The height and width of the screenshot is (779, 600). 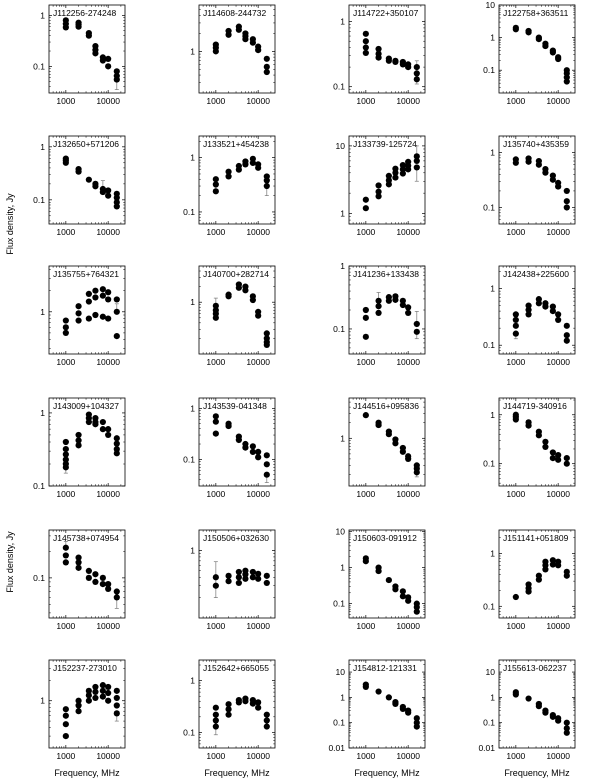 I want to click on panel-title: J154812-121331, so click(x=385, y=668).